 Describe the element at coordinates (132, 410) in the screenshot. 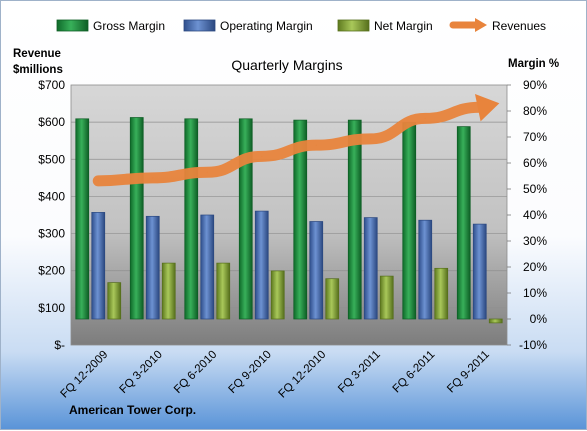

I see `company-label: American Tower Corp.` at that location.